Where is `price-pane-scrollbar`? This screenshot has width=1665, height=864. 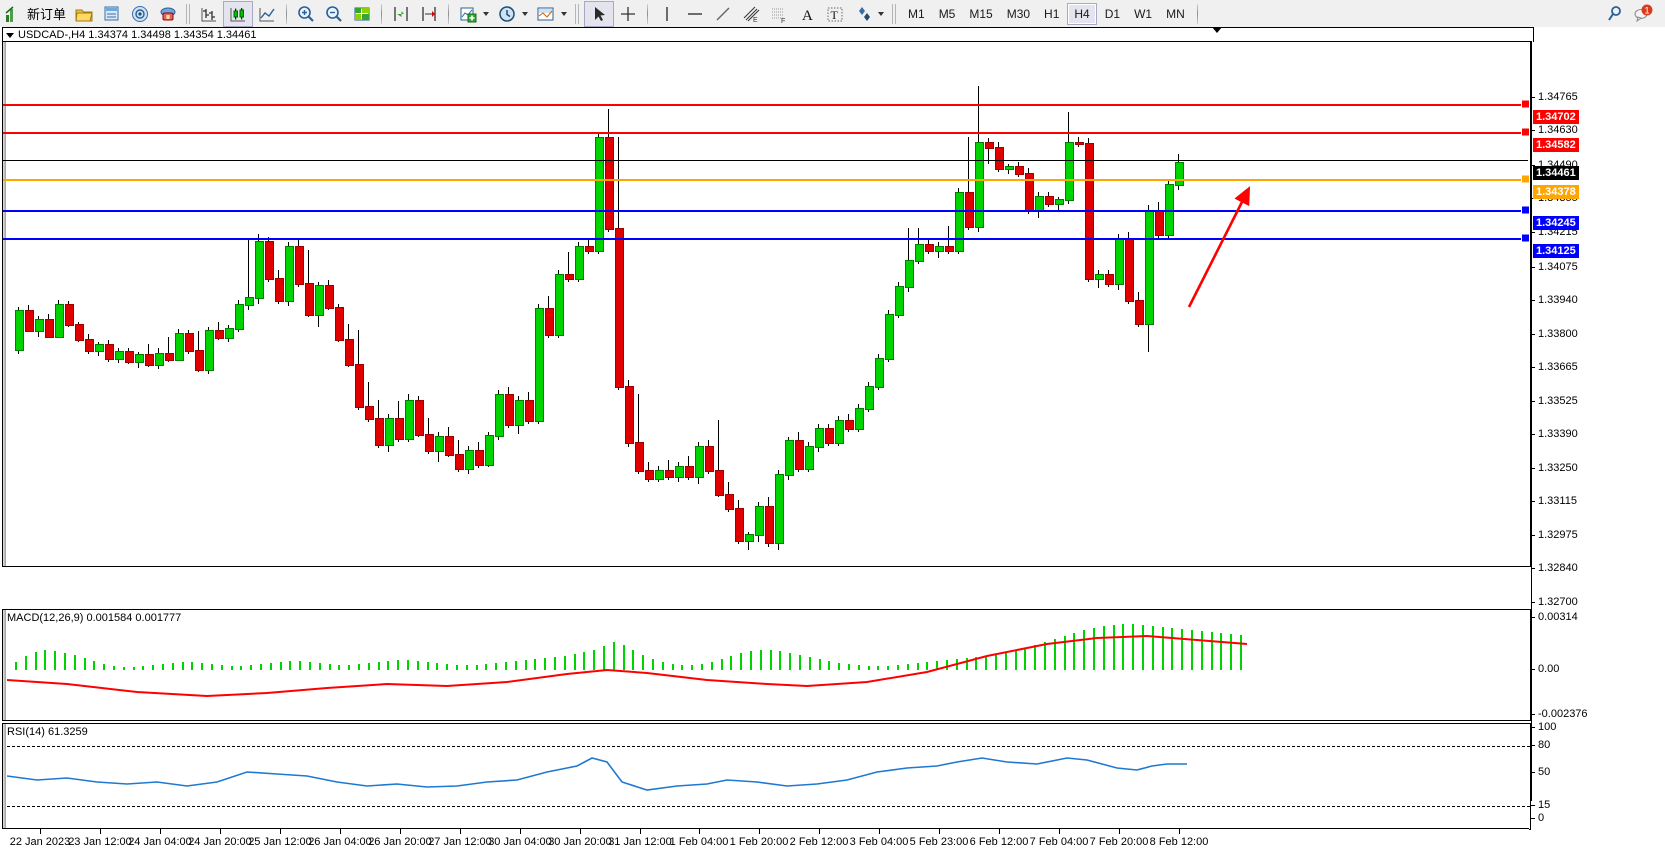 price-pane-scrollbar is located at coordinates (4, 304).